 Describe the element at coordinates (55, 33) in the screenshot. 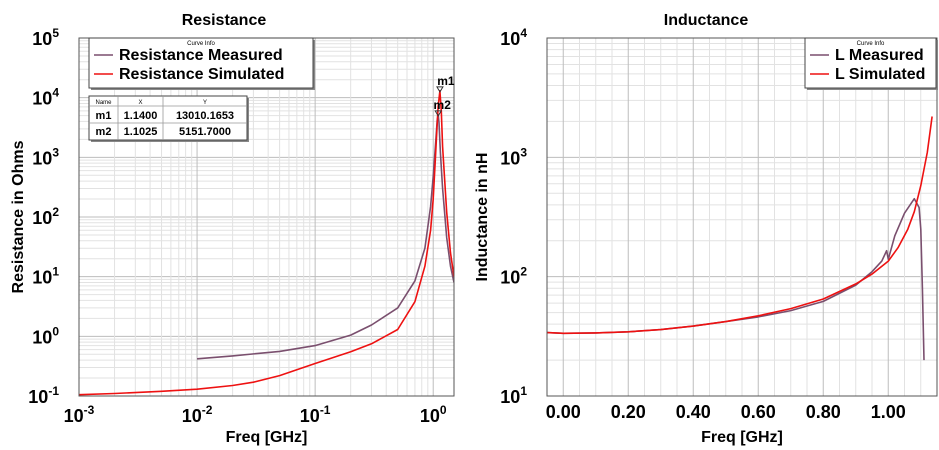

I see `y-tick-label-exponent: 5` at that location.